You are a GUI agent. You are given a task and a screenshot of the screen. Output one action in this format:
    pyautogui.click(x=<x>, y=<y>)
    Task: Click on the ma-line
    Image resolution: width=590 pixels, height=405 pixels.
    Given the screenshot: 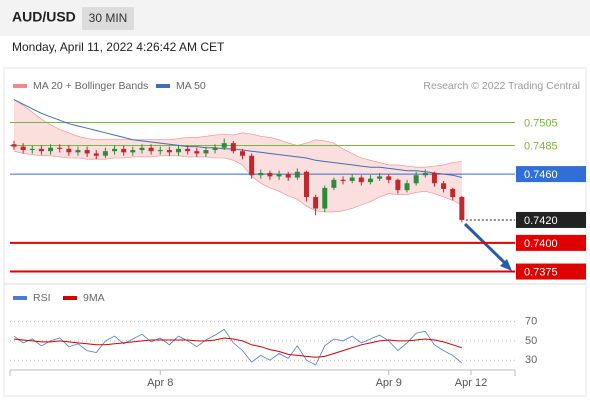 What is the action you would take?
    pyautogui.click(x=238, y=138)
    